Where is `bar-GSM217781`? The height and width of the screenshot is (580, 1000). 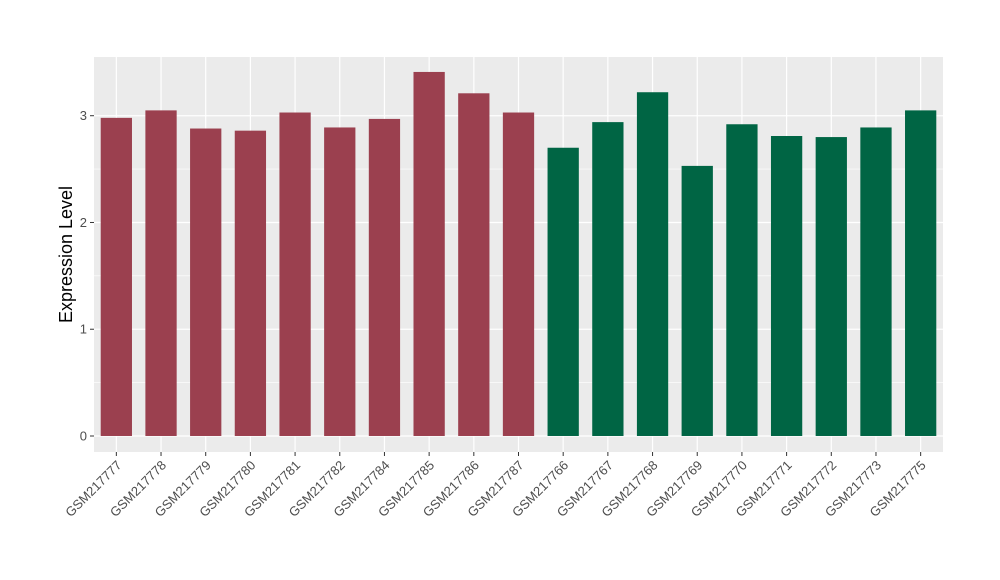
bar-GSM217781 is located at coordinates (295, 274).